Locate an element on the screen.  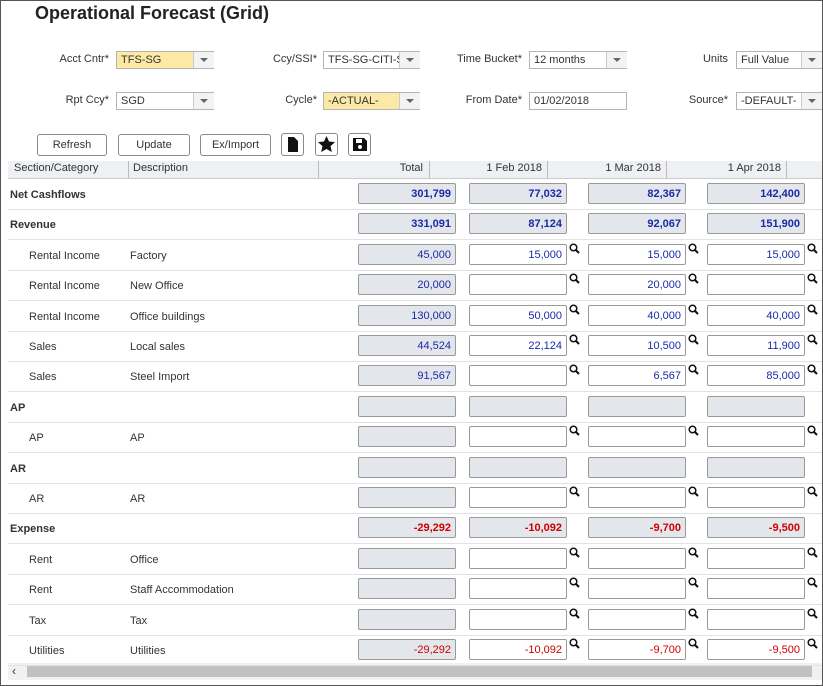
filter-input: TFS-SG-CITI-SG-/ is located at coordinates (371, 60).